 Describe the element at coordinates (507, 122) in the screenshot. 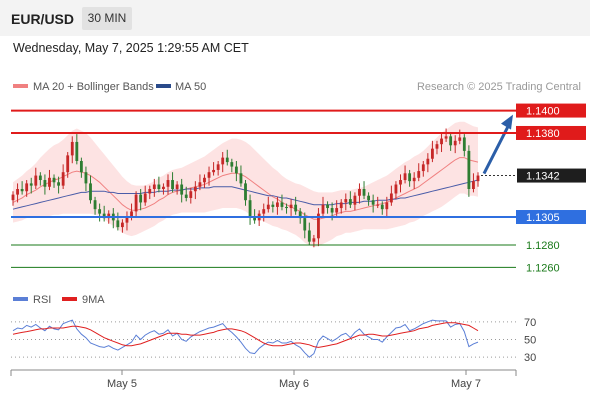

I see `projection-arrow-head` at that location.